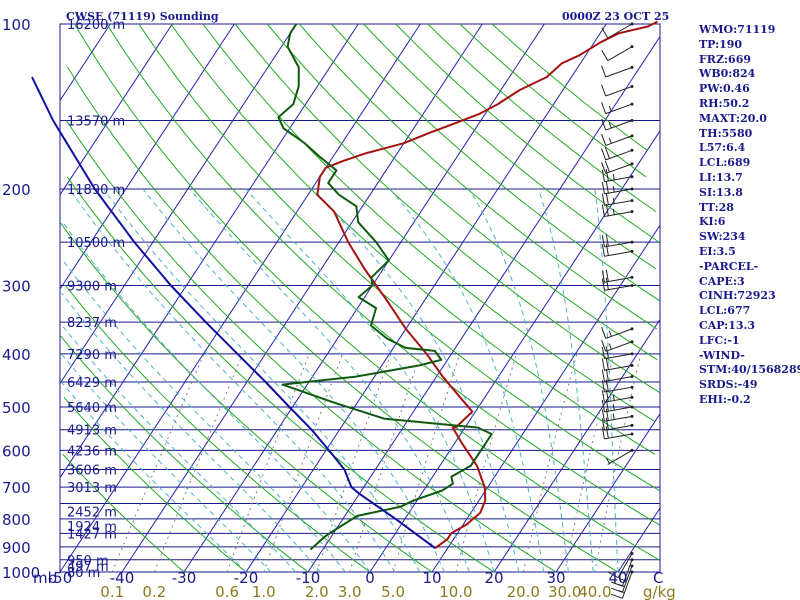 This screenshot has height=600, width=800. What do you see at coordinates (16, 520) in the screenshot?
I see `pressure-tick-label: 800` at bounding box center [16, 520].